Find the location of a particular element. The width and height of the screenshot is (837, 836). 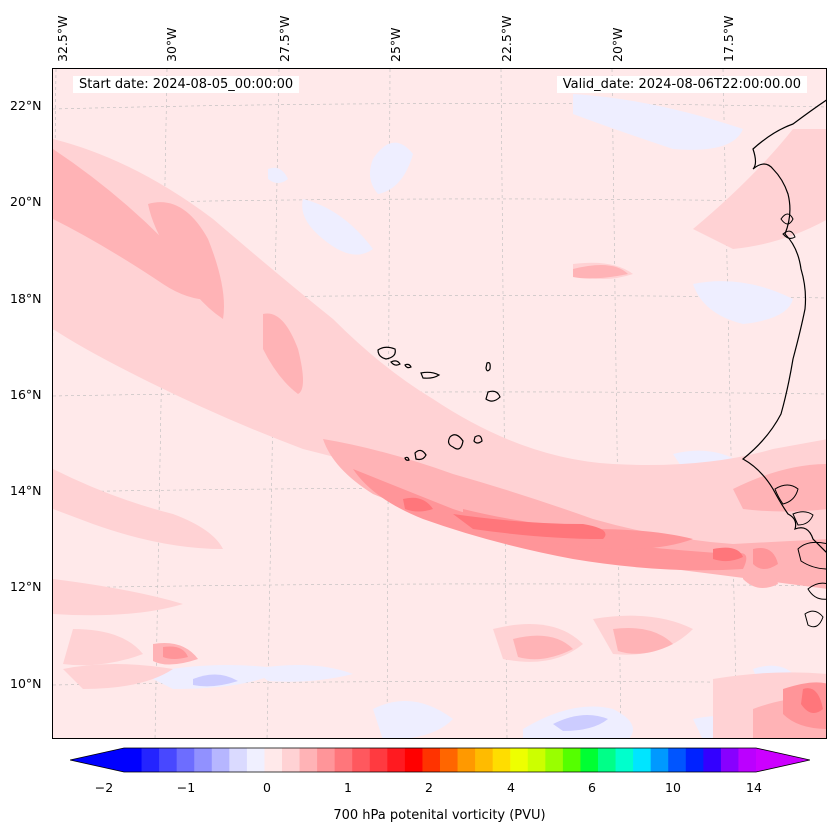

start-date-label: Start date: 2024-08-05_00:00:00 is located at coordinates (186, 84).